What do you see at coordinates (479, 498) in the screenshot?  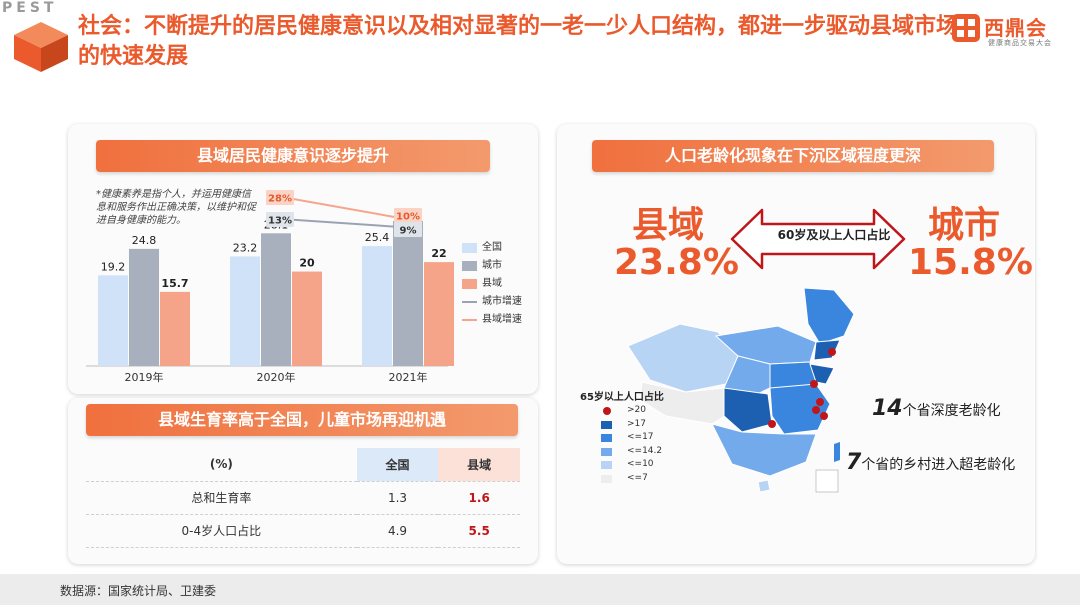 I see `table-cell: 1.6` at bounding box center [479, 498].